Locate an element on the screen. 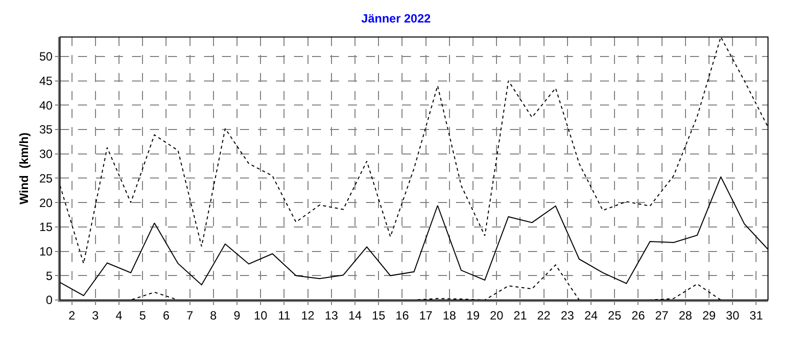  y-tick-label: 35 is located at coordinates (46, 129).